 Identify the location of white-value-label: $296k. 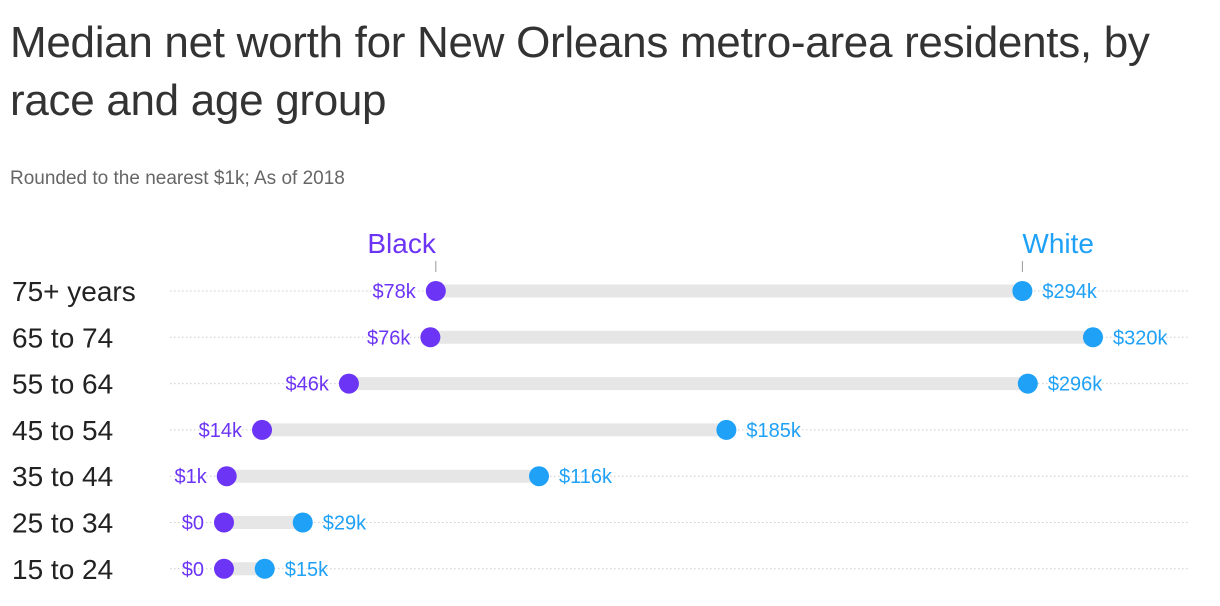
(1075, 385).